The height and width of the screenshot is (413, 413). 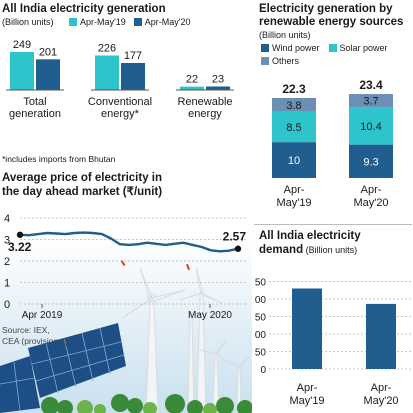 I want to click on generation-unit: (Billion units), so click(x=28, y=22).